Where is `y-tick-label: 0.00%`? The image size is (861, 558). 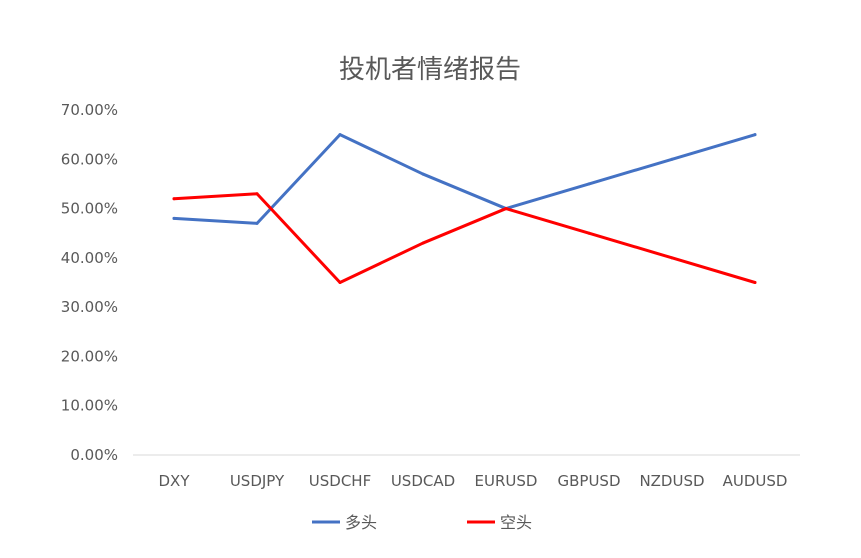
y-tick-label: 0.00% is located at coordinates (94, 455).